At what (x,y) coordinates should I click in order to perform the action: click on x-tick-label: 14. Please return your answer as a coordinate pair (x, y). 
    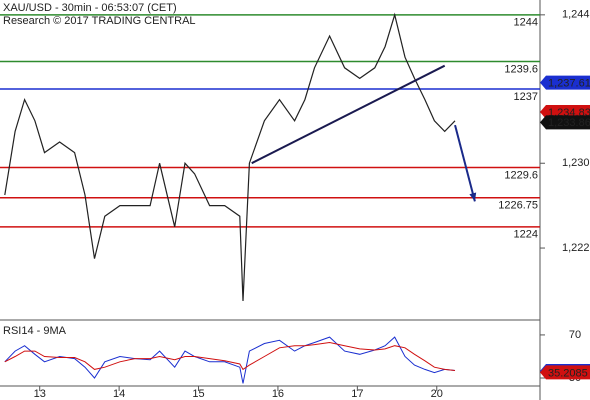
    Looking at the image, I should click on (119, 394).